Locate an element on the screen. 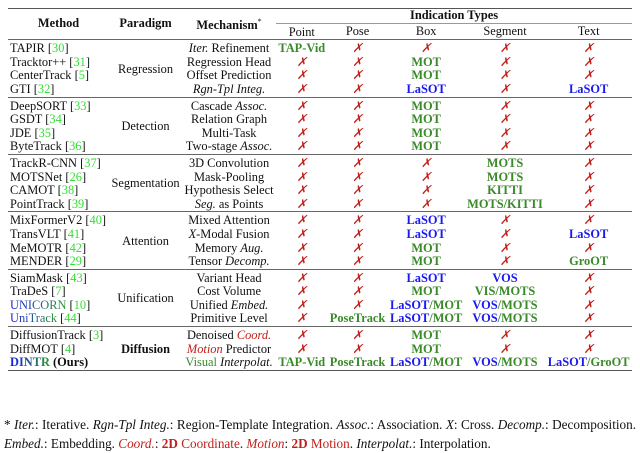  method-cell: TAPIR [30] is located at coordinates (39, 48).